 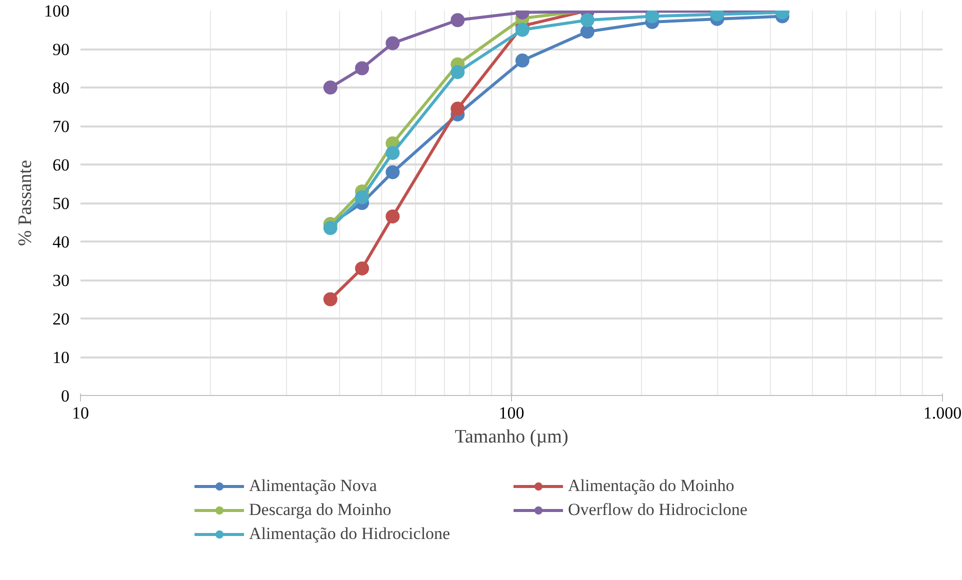 I want to click on y-tick-label: 30, so click(x=61, y=280).